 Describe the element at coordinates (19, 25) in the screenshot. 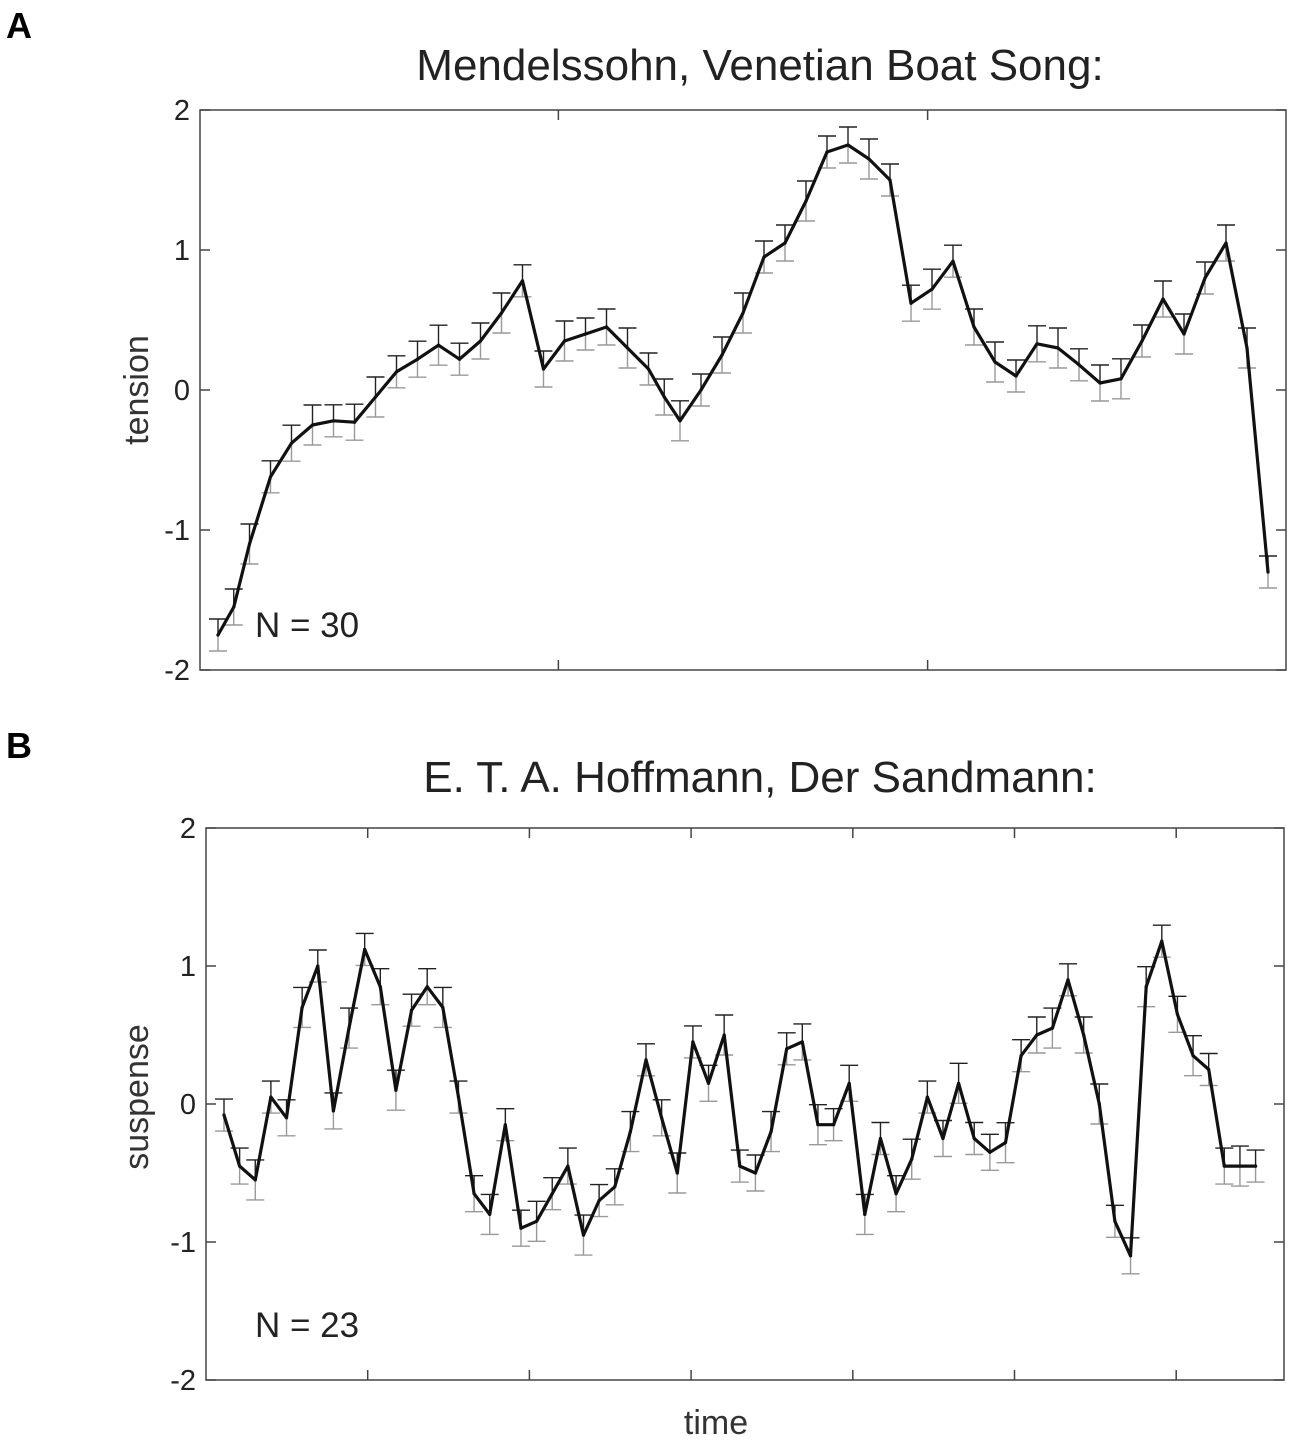

I see `panel-letter: A` at that location.